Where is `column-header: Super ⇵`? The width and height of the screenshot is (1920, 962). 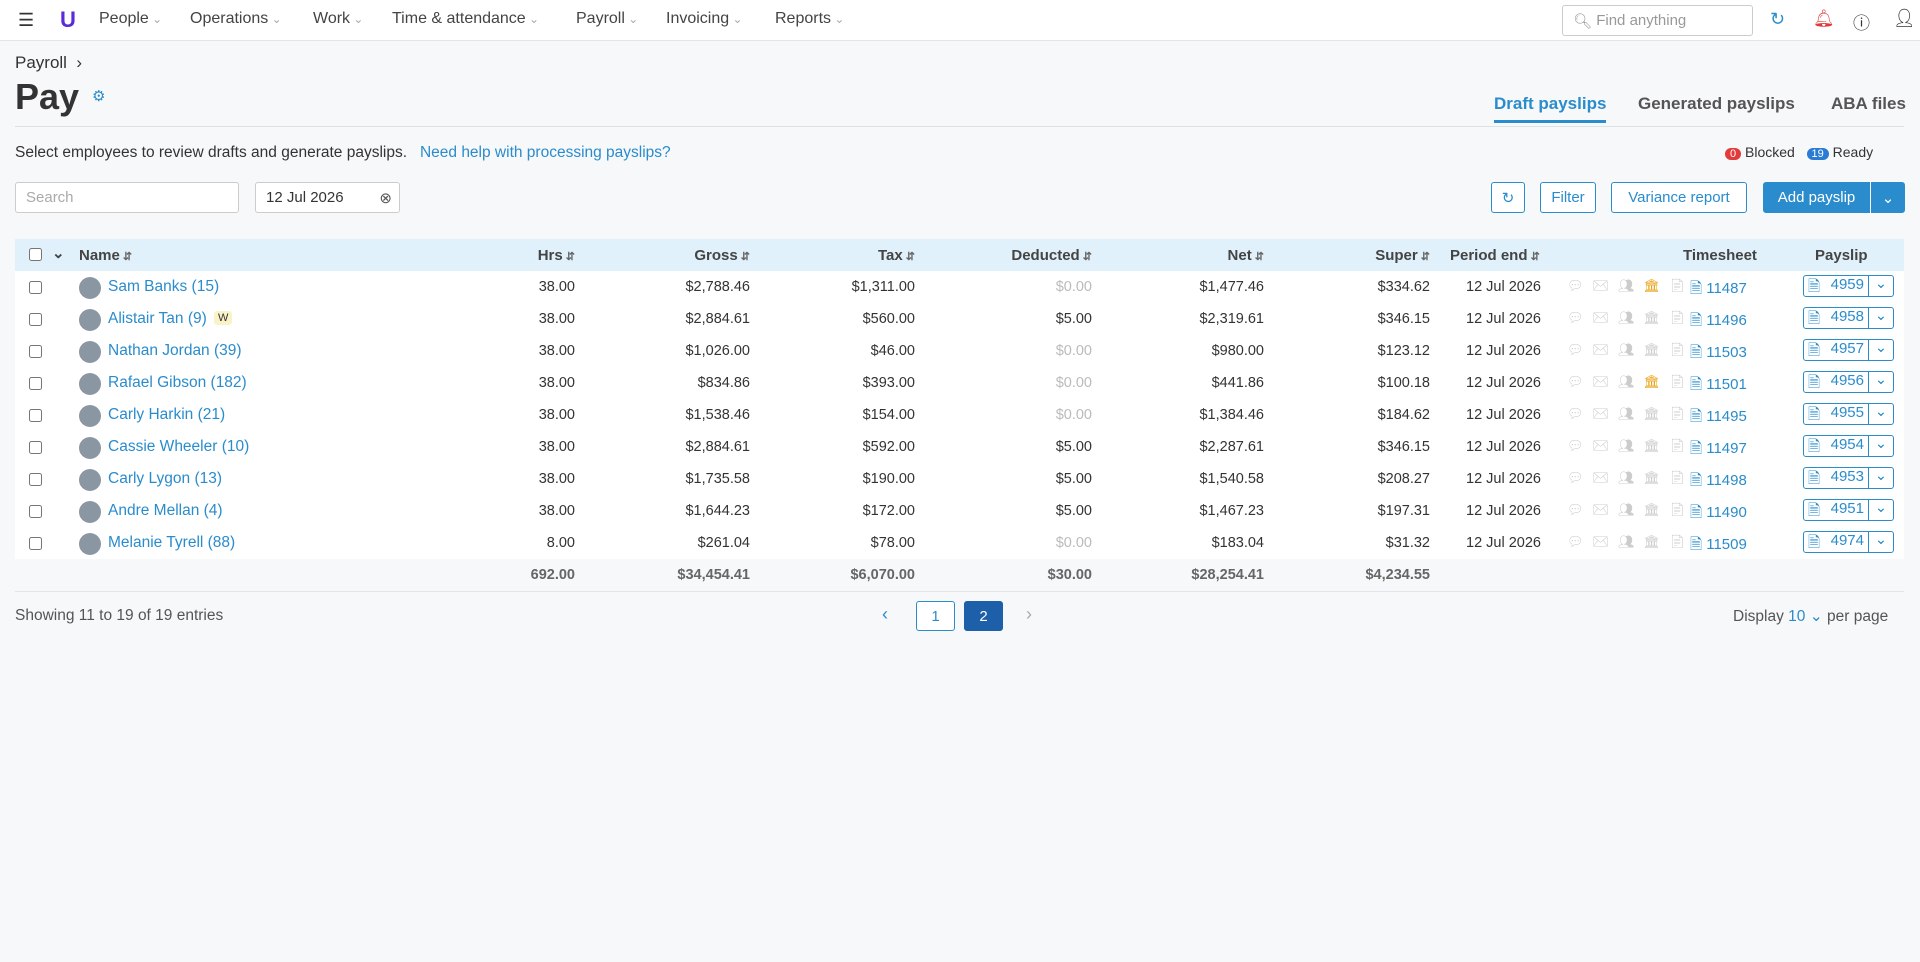
column-header: Super ⇵ is located at coordinates (1402, 255).